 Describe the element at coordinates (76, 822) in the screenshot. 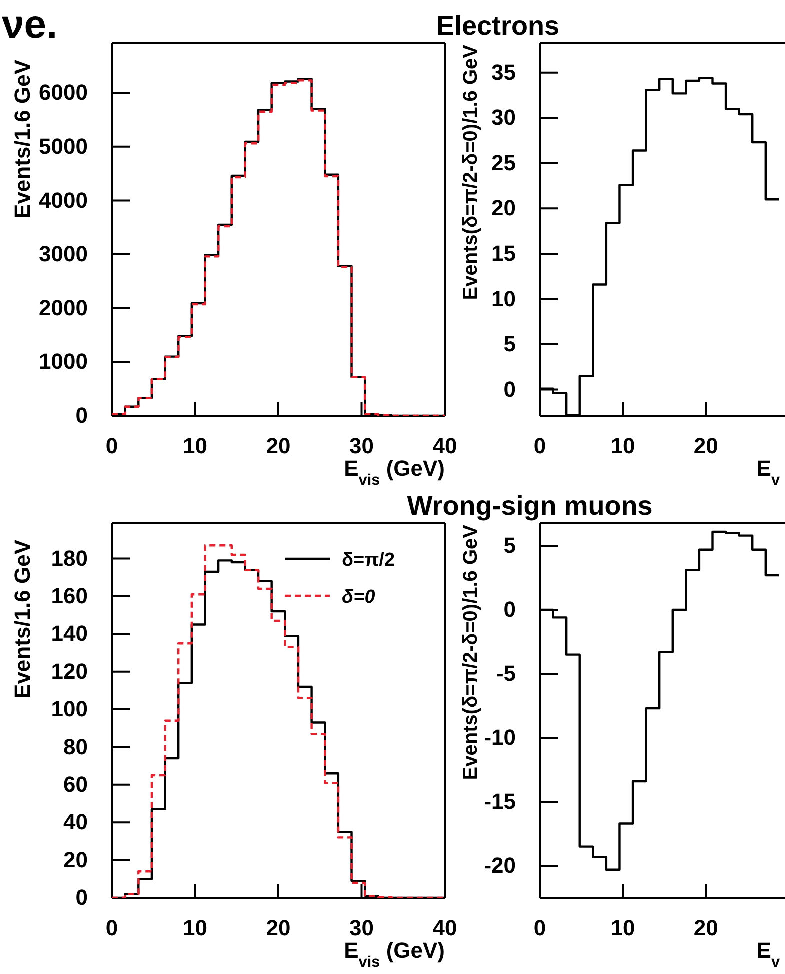

I see `y-tick-label: 40` at that location.